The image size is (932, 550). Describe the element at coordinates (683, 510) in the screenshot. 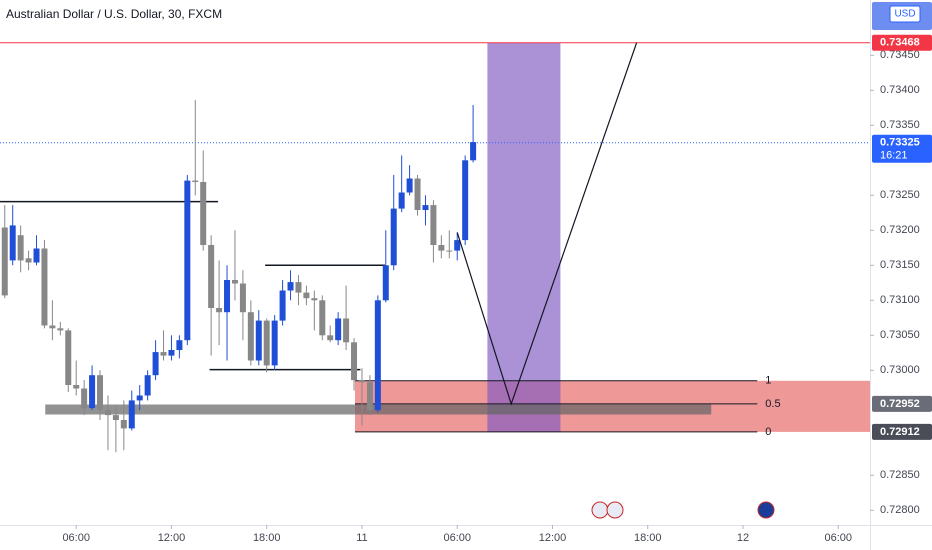

I see `event-icons` at that location.